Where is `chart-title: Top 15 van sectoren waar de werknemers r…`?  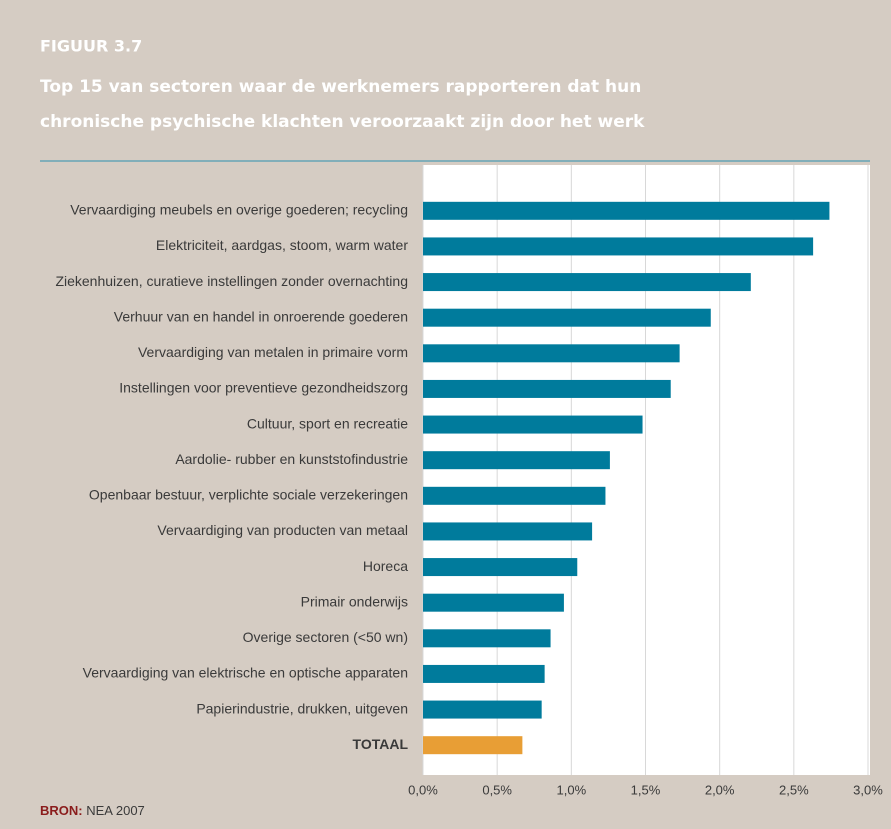 chart-title: Top 15 van sectoren waar de werknemers r… is located at coordinates (340, 87).